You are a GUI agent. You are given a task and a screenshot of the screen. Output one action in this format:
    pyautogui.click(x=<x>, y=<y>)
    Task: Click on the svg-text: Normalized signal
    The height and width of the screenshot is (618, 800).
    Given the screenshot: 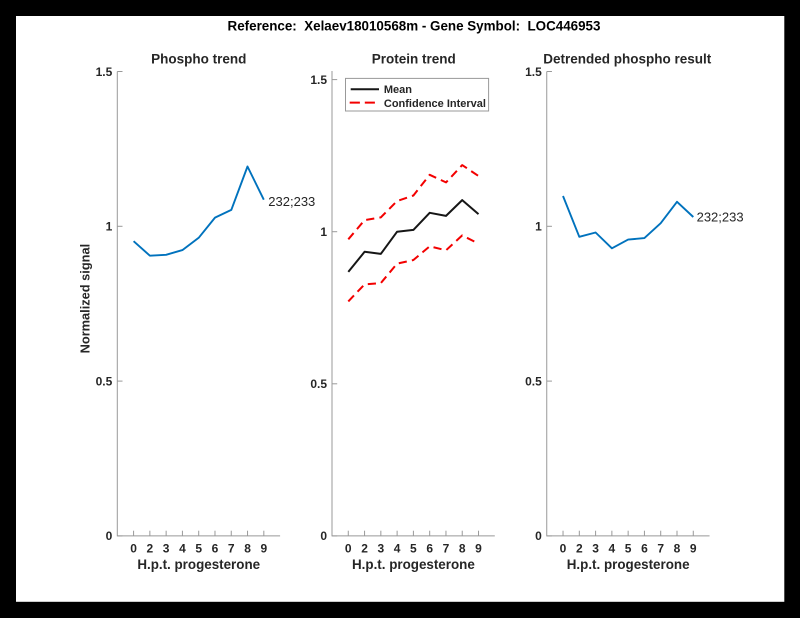 What is the action you would take?
    pyautogui.click(x=85, y=299)
    